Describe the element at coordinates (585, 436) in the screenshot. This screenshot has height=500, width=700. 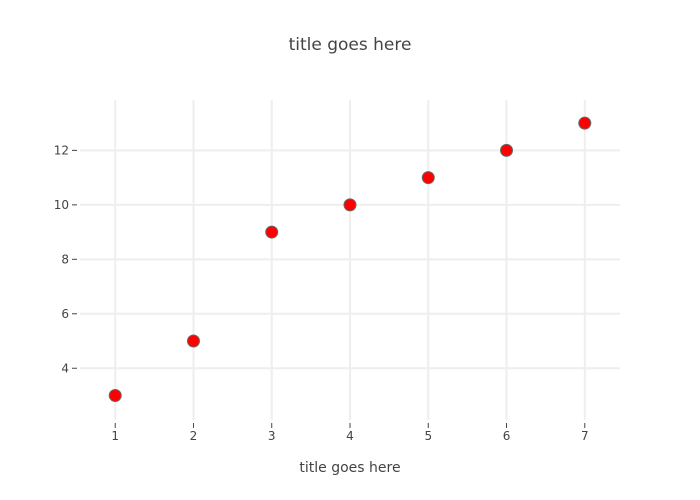
I see `x-tick-label: 7` at that location.